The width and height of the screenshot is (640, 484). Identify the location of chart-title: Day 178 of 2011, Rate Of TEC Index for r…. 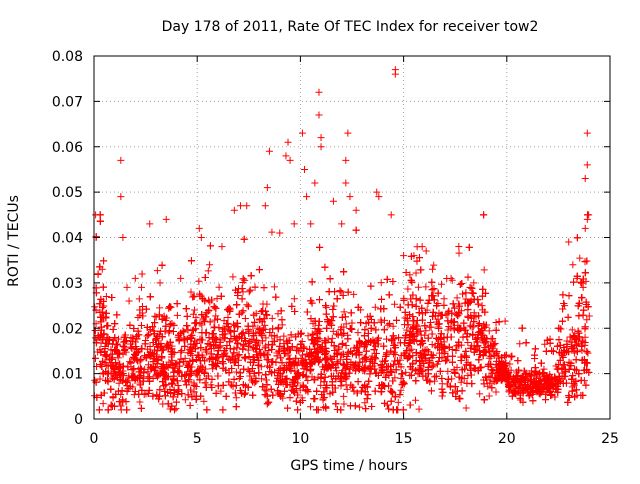
(350, 27).